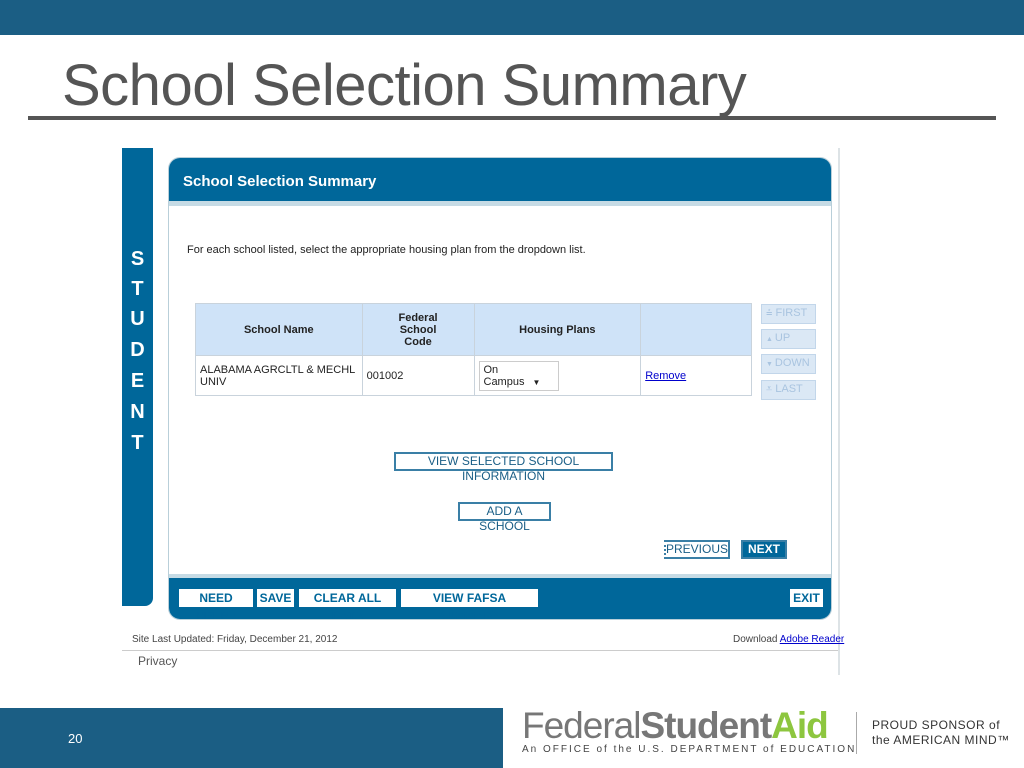 This screenshot has height=768, width=1024. What do you see at coordinates (275, 598) in the screenshot?
I see `save-button: SAVE` at bounding box center [275, 598].